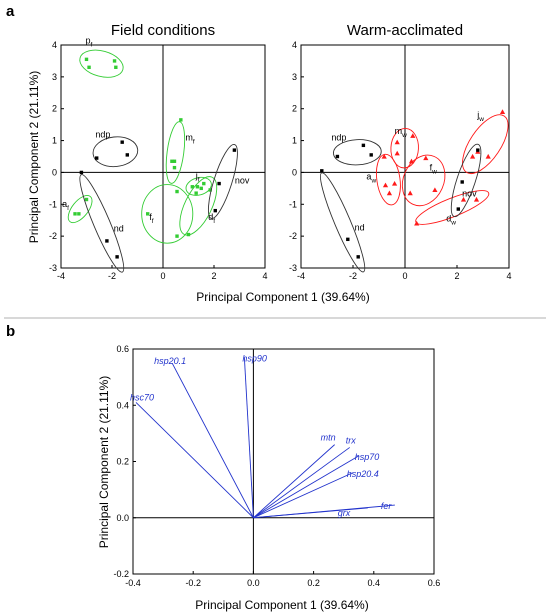 This screenshot has width=550, height=616. I want to click on loading-vector-hsc70, so click(194, 460).